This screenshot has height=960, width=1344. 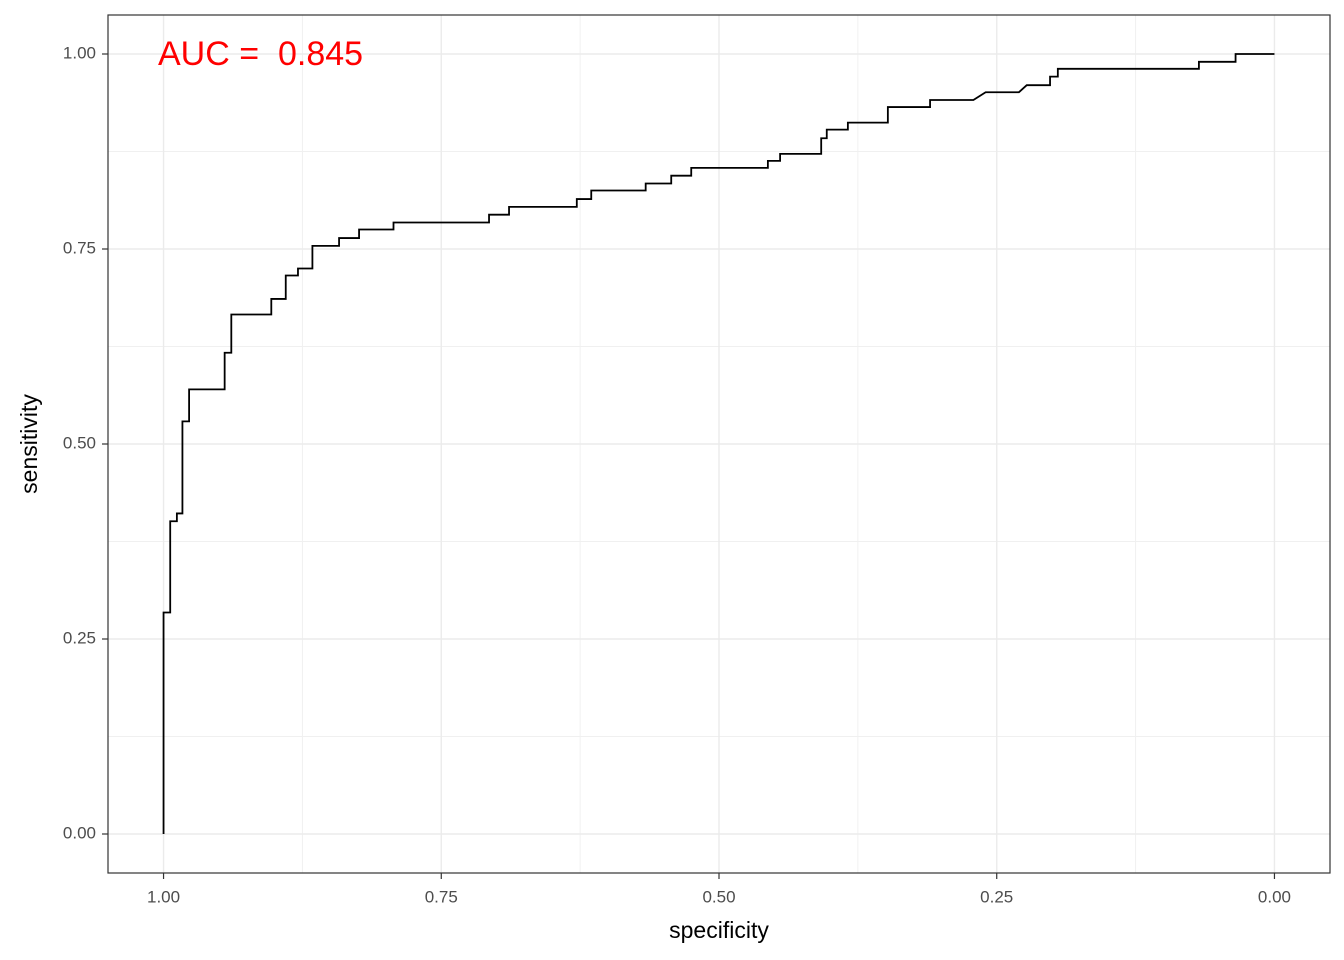 I want to click on x-axis-title: specificity, so click(x=719, y=930).